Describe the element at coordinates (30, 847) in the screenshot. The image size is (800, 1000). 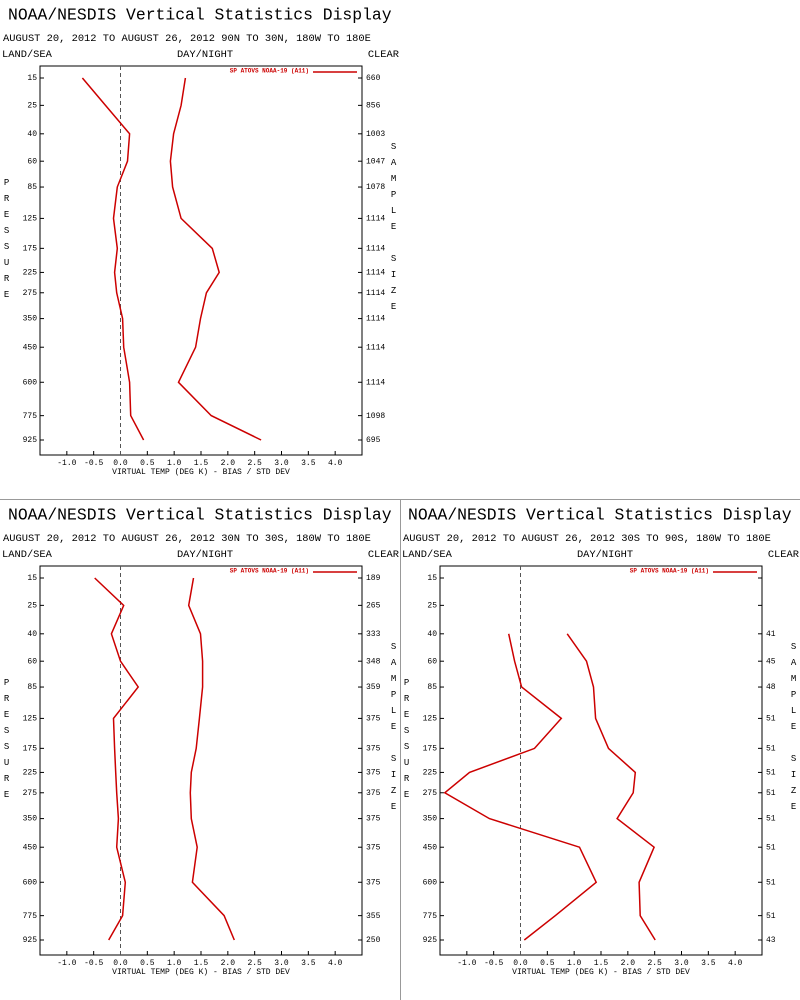
I see `y-tick-label: 450` at that location.